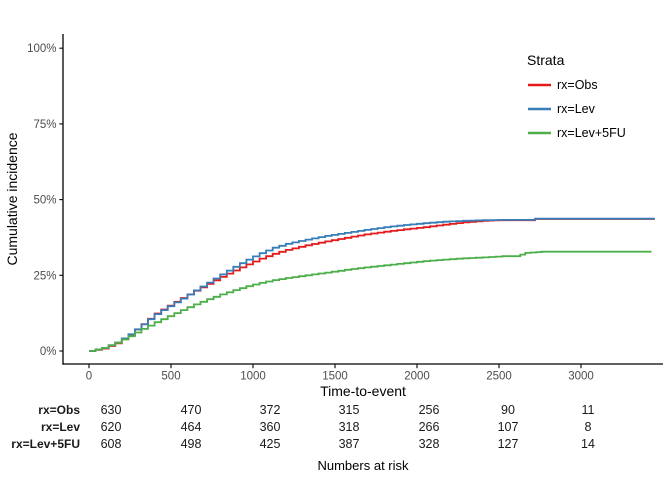  I want to click on x-tick-label: 2500, so click(499, 377).